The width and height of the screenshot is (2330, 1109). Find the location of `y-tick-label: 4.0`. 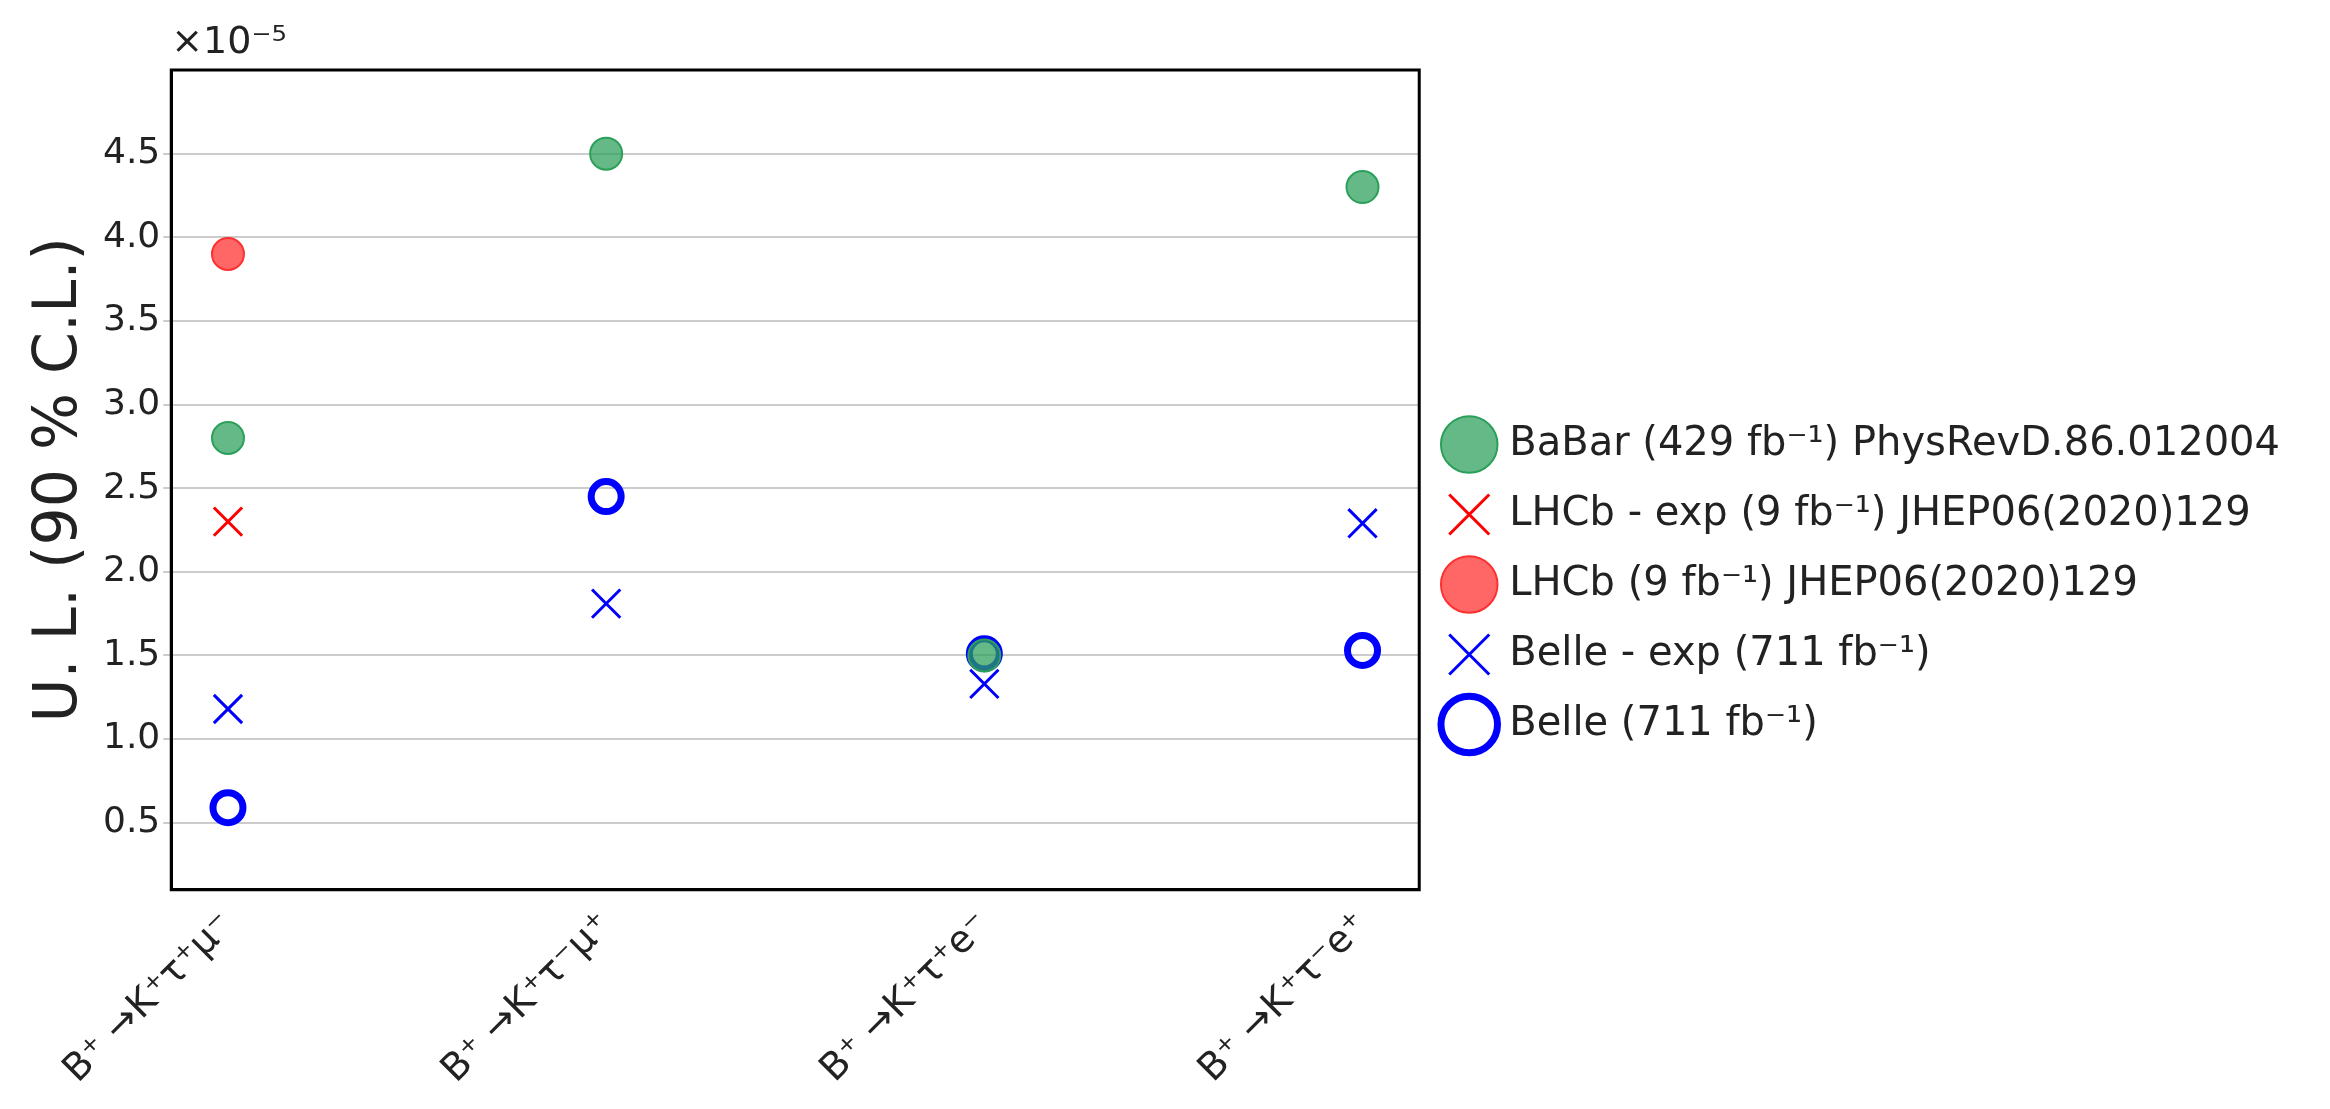

y-tick-label: 4.0 is located at coordinates (131, 234).